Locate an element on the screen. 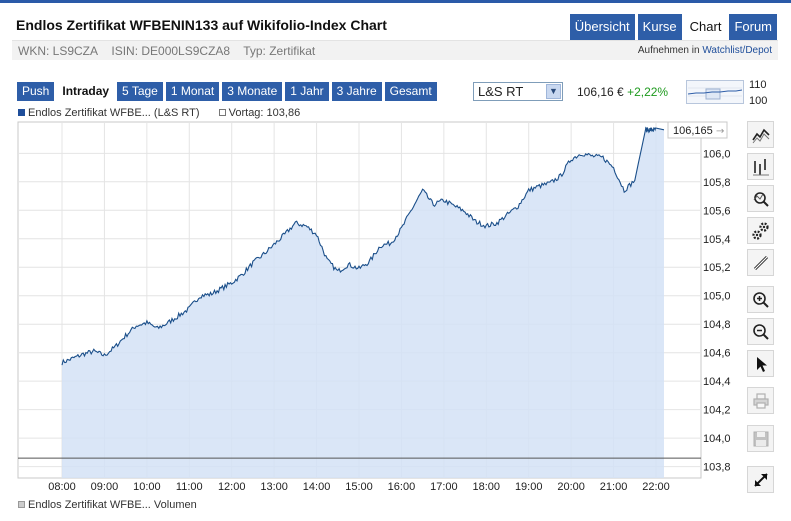 The height and width of the screenshot is (521, 791). x-tick-label: 11:00 is located at coordinates (189, 487).